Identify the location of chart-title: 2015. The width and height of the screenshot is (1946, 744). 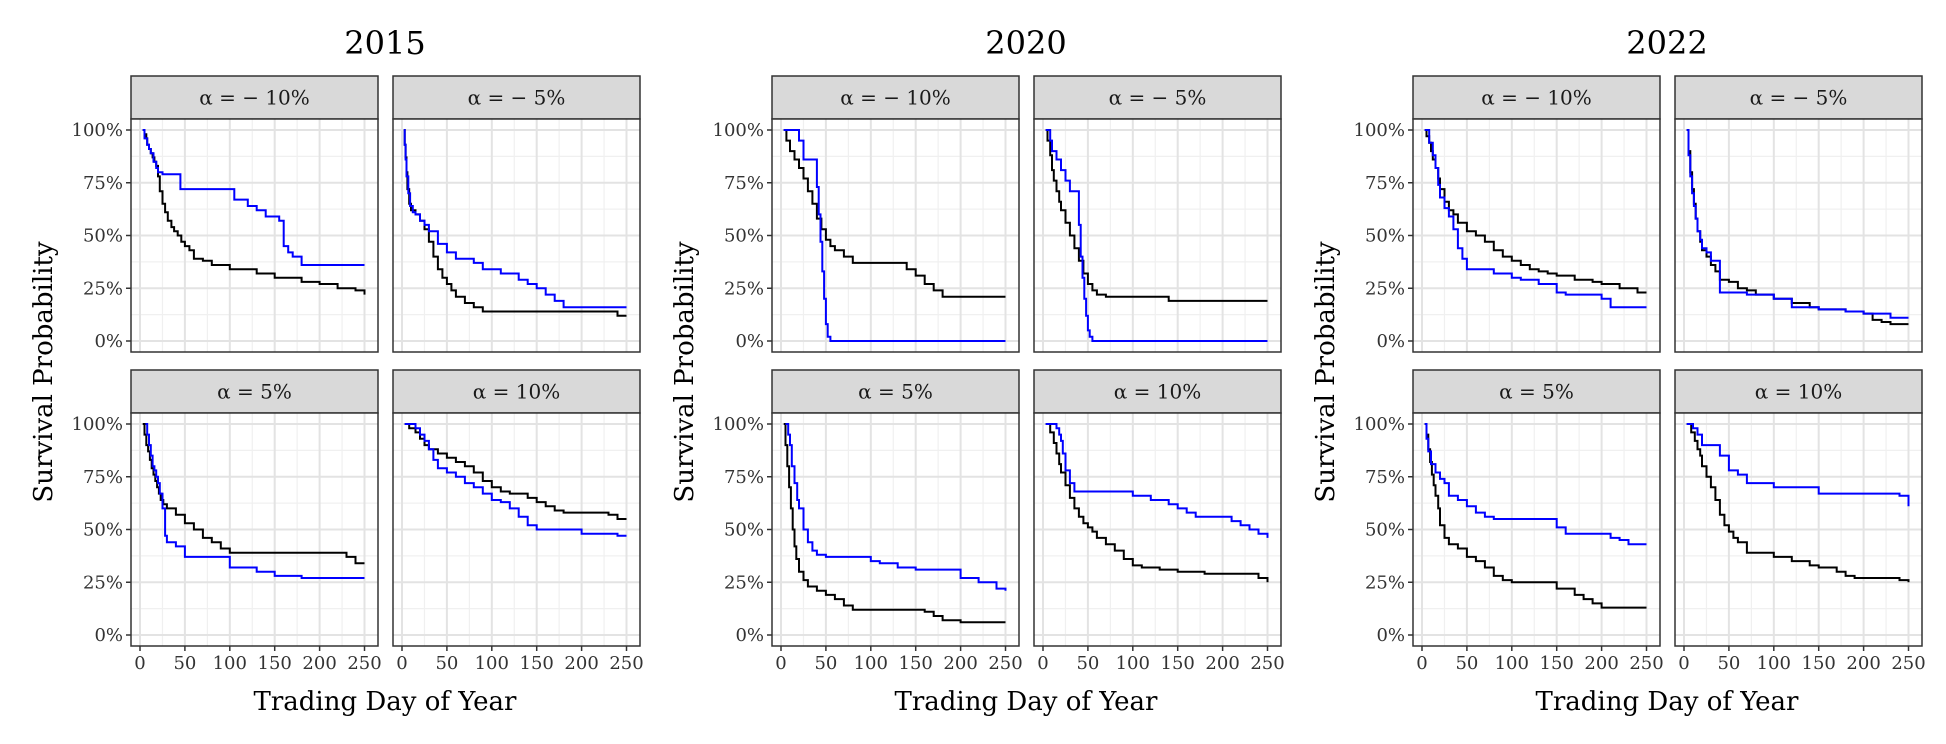
(384, 43).